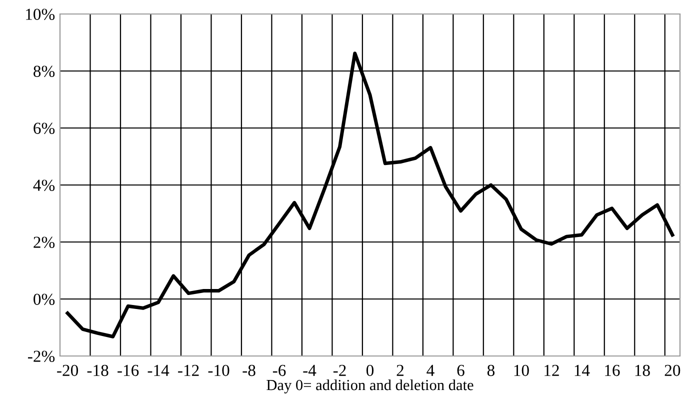 The width and height of the screenshot is (683, 416). Describe the element at coordinates (521, 370) in the screenshot. I see `x-tick-label: 10` at that location.